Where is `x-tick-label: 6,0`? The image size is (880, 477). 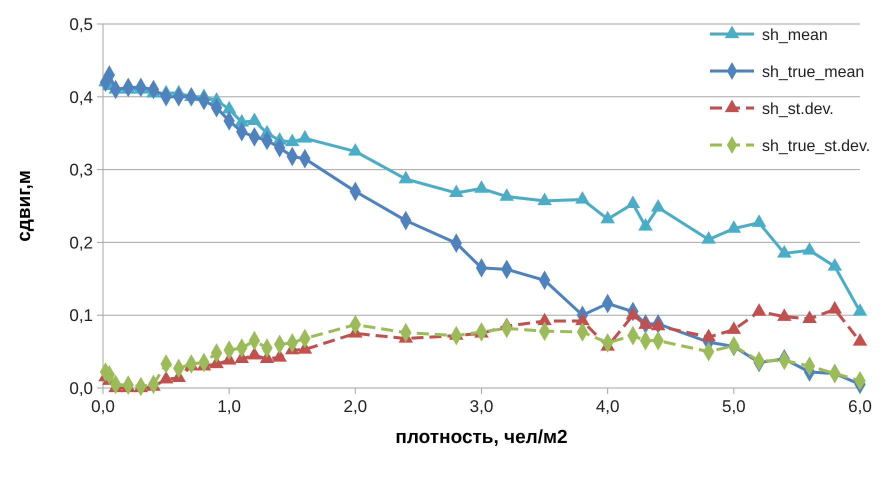
x-tick-label: 6,0 is located at coordinates (860, 406).